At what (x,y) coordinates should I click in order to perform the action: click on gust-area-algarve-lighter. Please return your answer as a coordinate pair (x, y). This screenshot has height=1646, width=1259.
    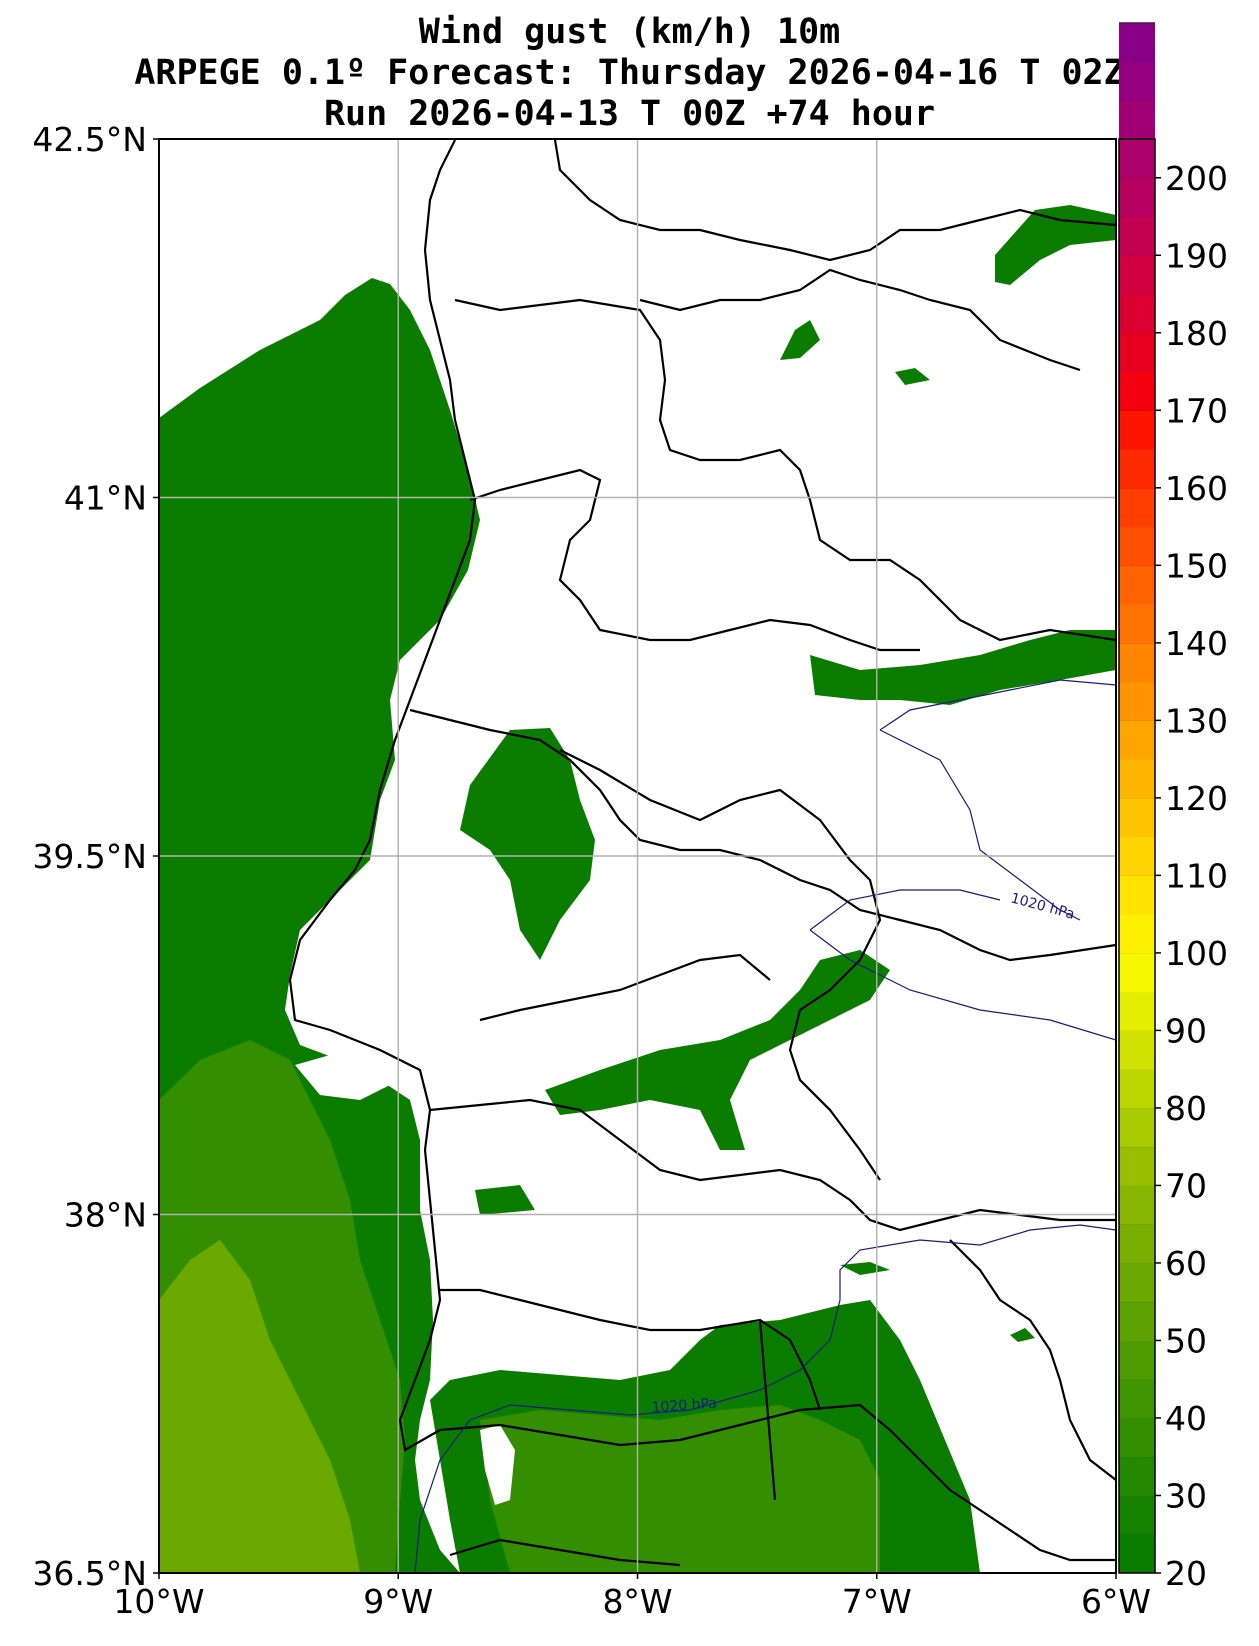
    Looking at the image, I should click on (680, 1489).